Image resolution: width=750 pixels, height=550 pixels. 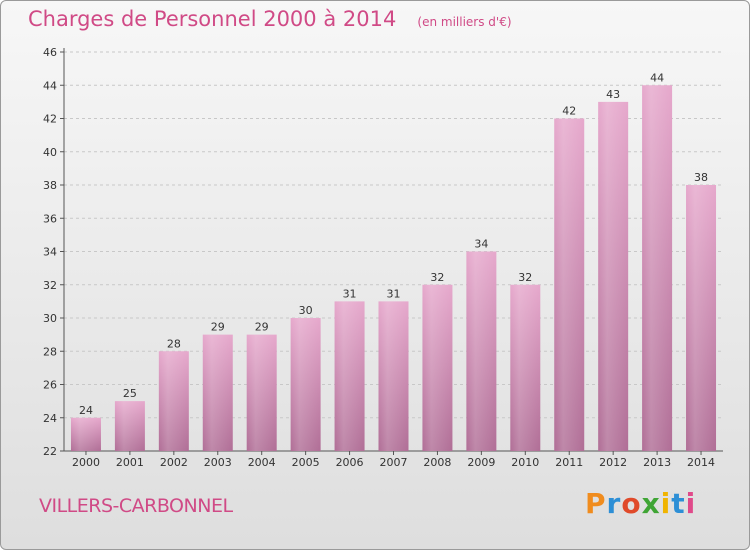 I want to click on x-tick-label-2009: 2009, so click(x=481, y=462).